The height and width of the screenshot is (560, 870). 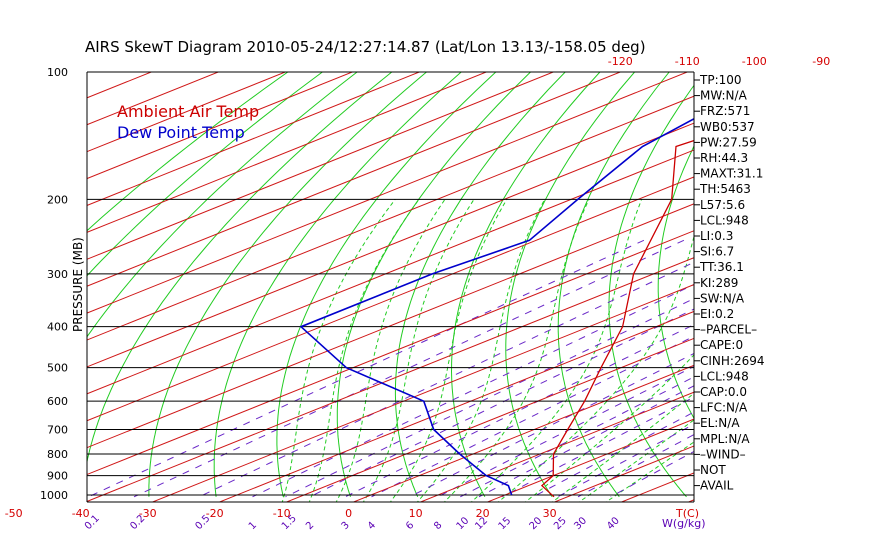 What do you see at coordinates (148, 513) in the screenshot?
I see `bottom-temperature-tick-label: -30` at bounding box center [148, 513].